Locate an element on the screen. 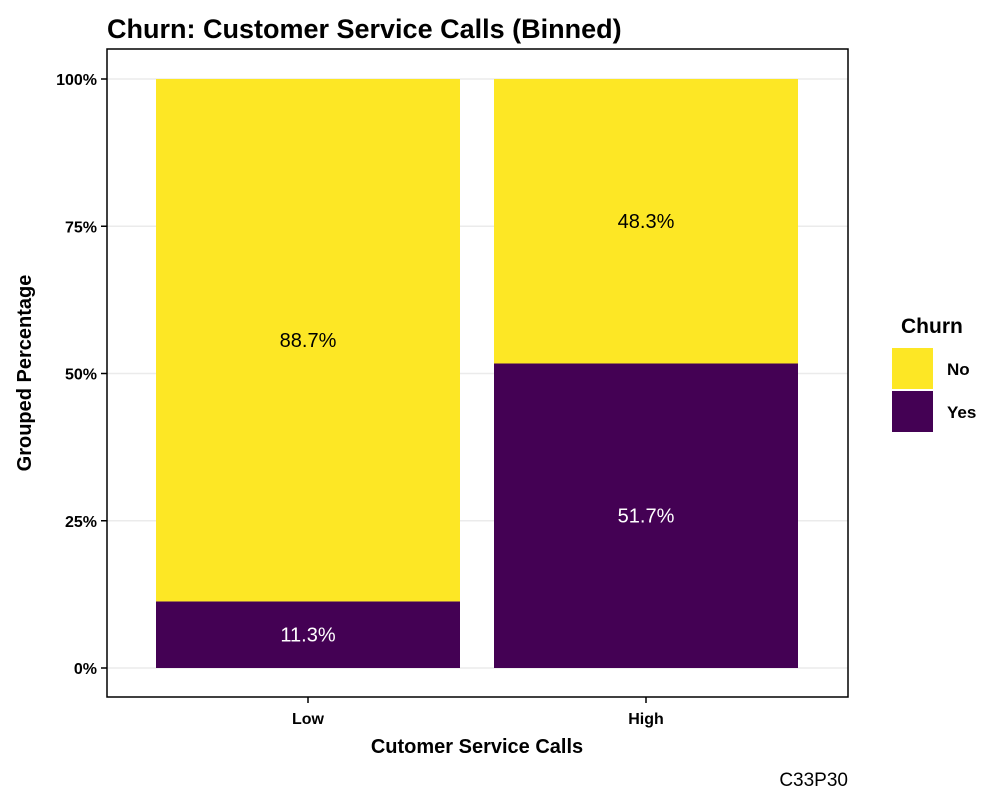  y-tick-label: 100% is located at coordinates (76, 80).